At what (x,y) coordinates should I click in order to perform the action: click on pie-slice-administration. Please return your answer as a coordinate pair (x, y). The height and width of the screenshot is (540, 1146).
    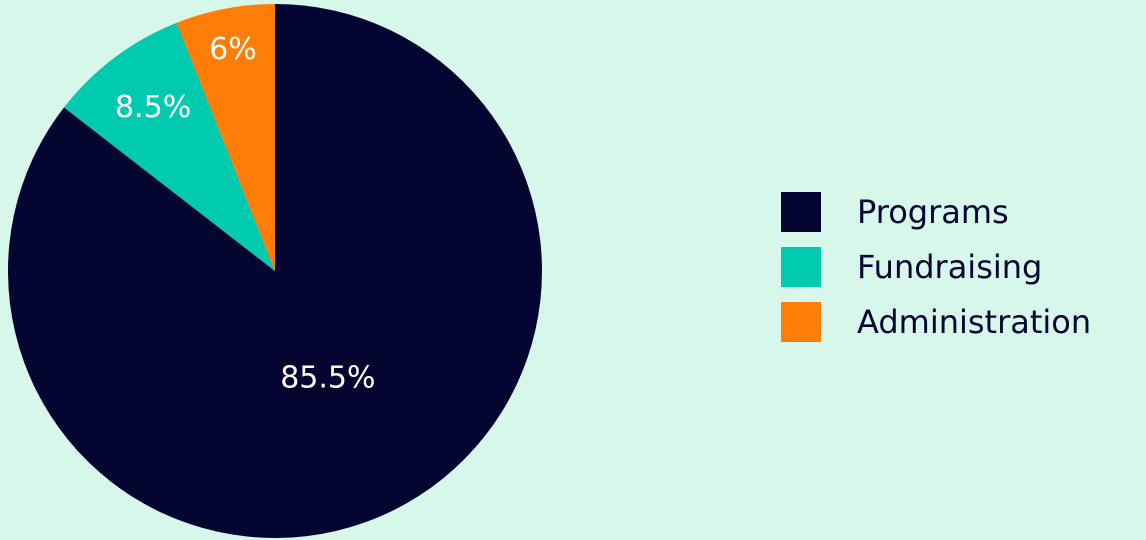
    Looking at the image, I should click on (225, 137).